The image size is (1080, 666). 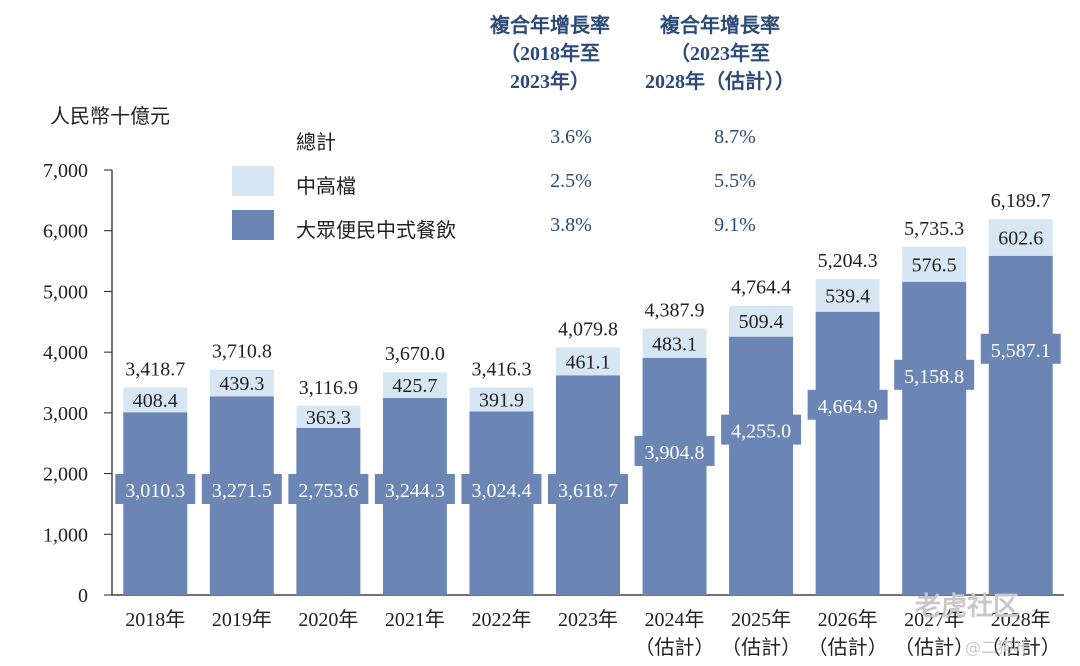 I want to click on bar-mass-label: 3,010.3, so click(x=155, y=491).